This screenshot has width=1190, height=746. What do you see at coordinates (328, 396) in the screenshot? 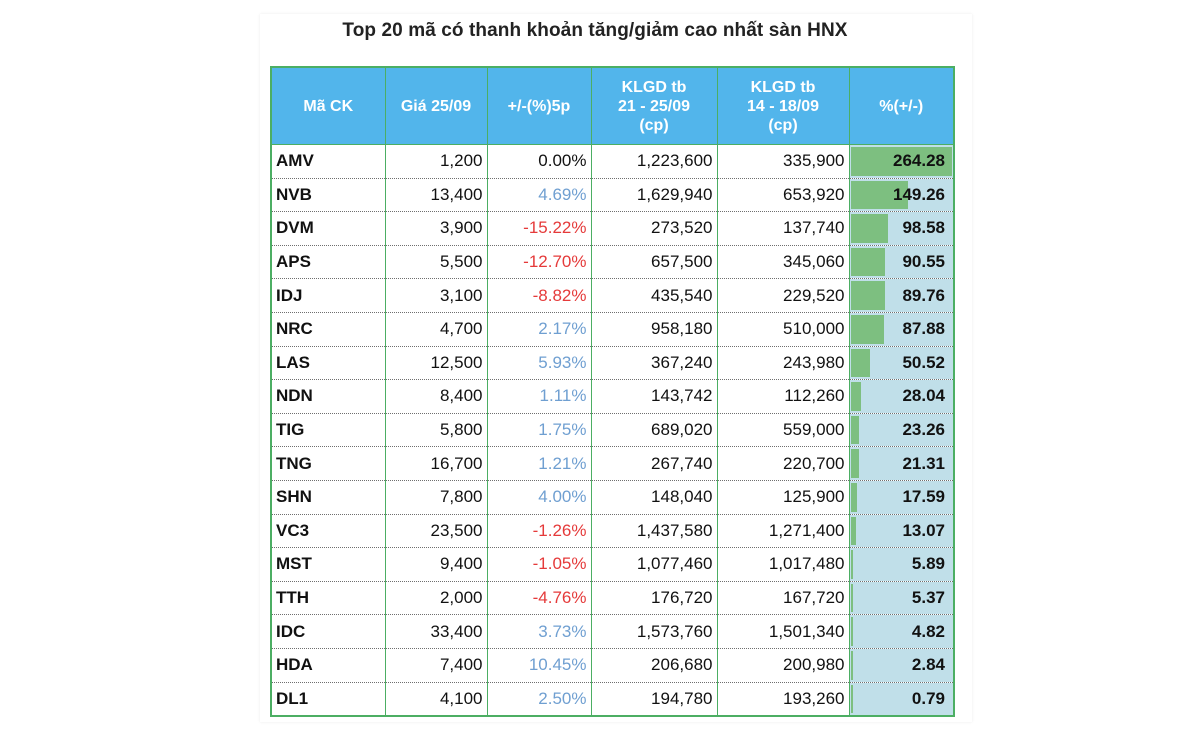
I see `cell-symbol: NDN` at bounding box center [328, 396].